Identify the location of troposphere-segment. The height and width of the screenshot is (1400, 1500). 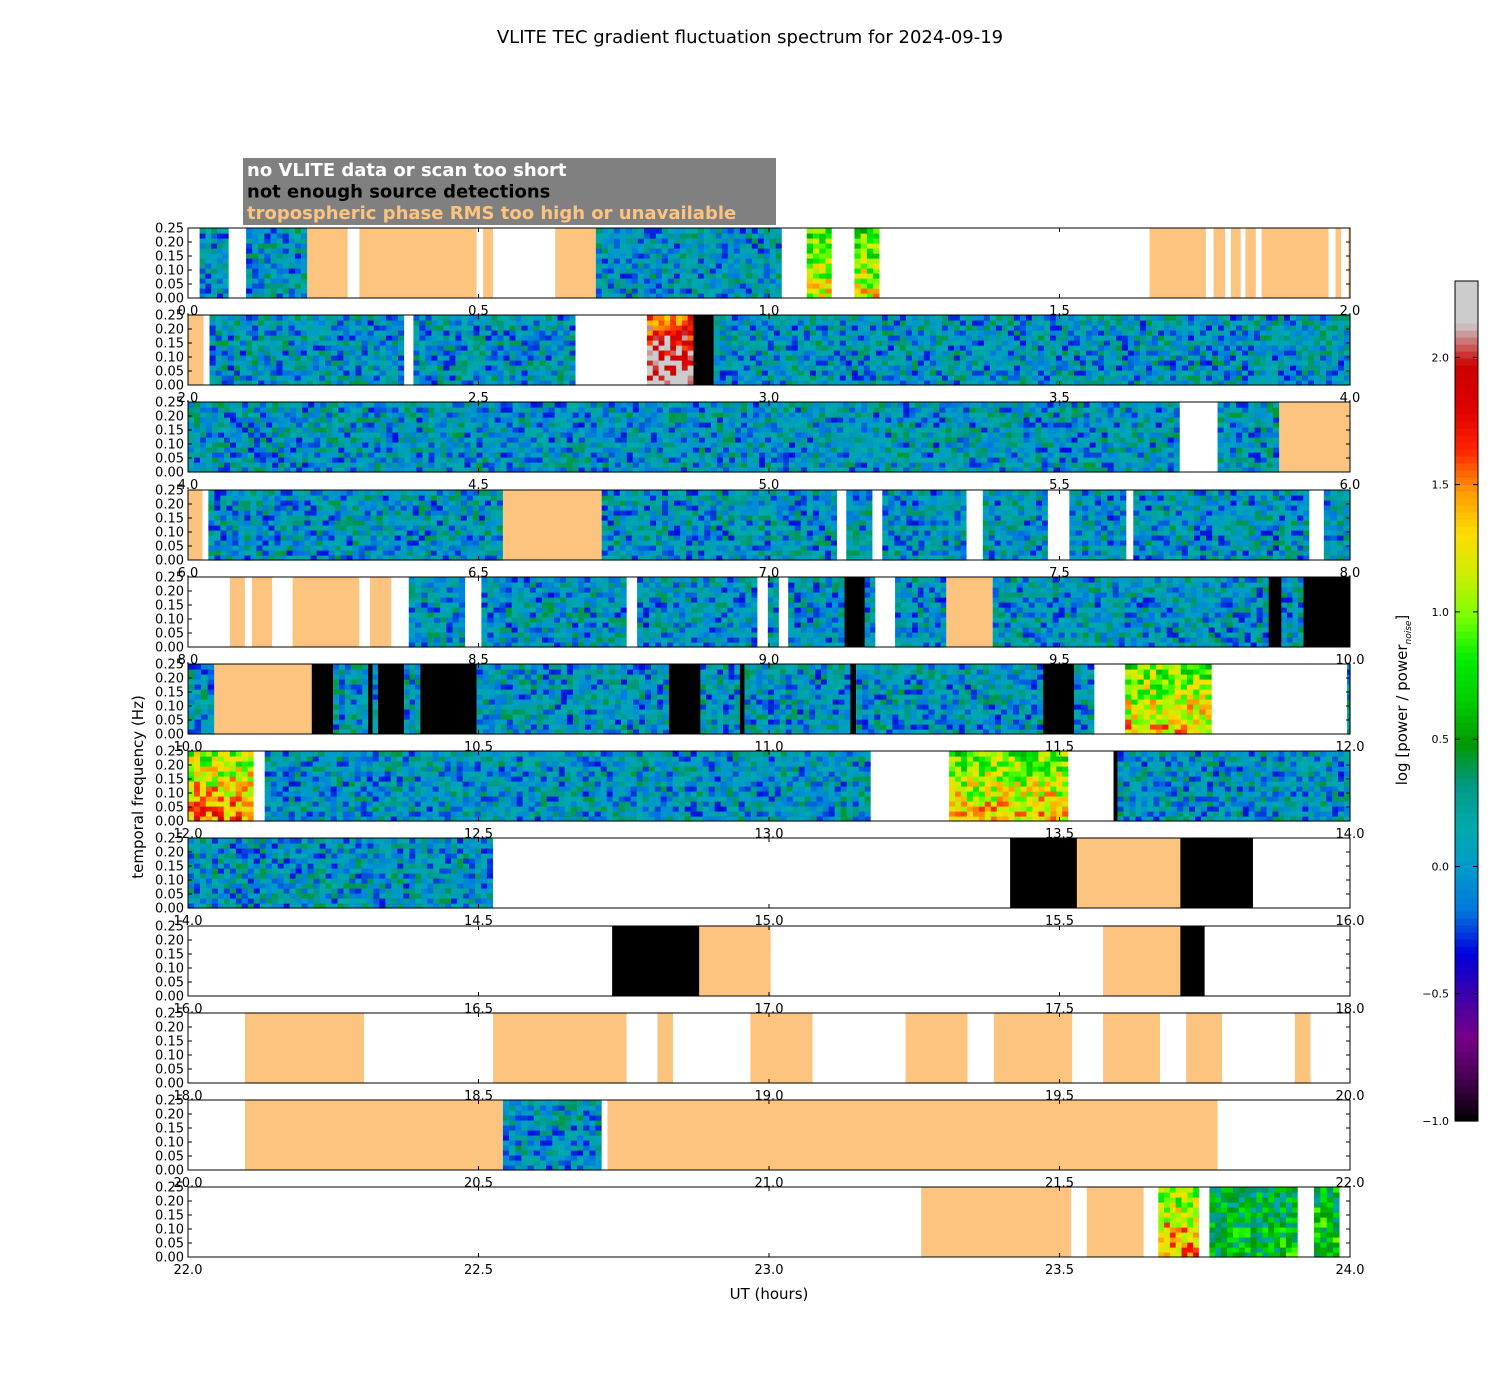
(1177, 263).